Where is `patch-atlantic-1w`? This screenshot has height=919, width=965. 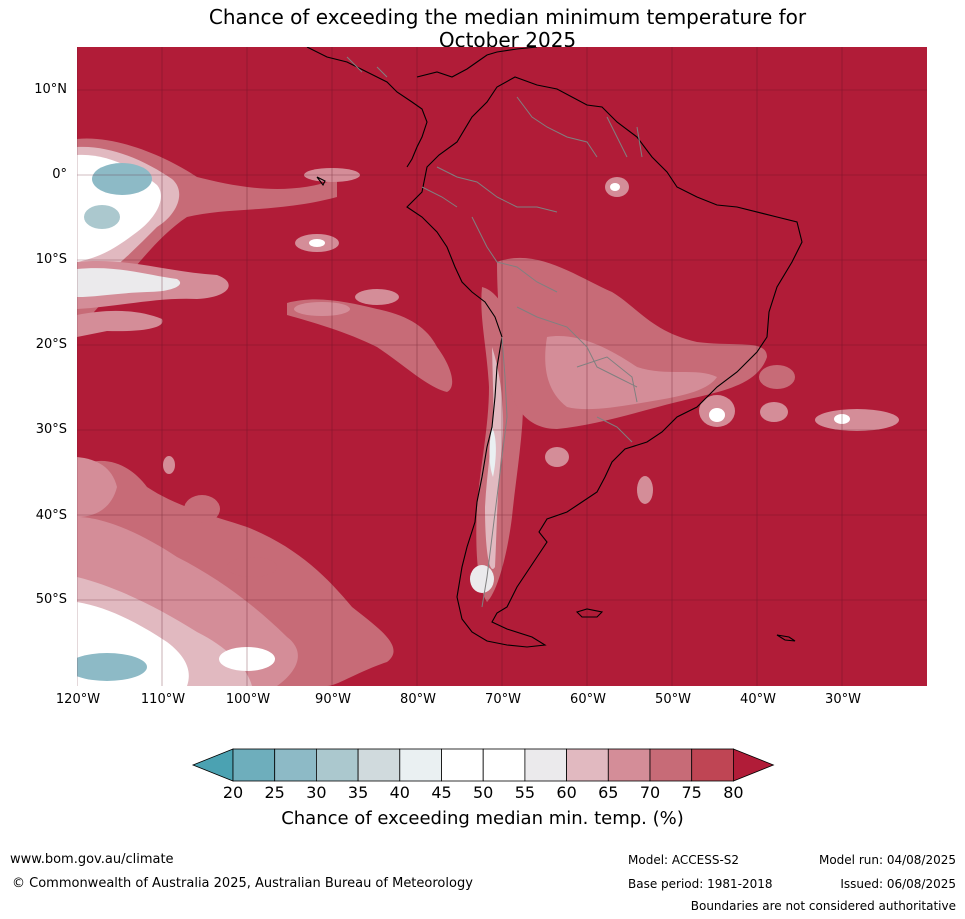 patch-atlantic-1w is located at coordinates (717, 415).